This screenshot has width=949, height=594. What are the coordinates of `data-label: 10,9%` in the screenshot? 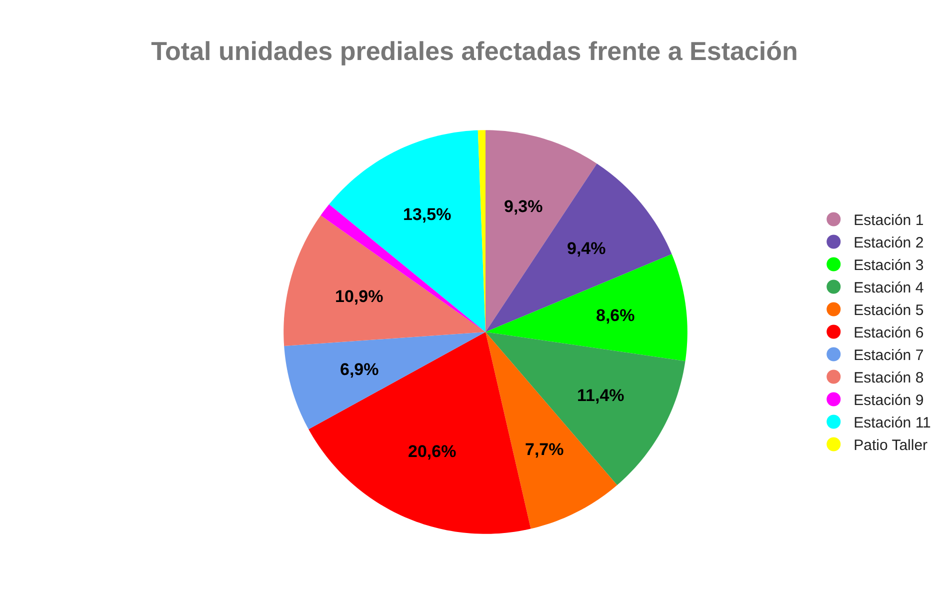 It's located at (359, 296).